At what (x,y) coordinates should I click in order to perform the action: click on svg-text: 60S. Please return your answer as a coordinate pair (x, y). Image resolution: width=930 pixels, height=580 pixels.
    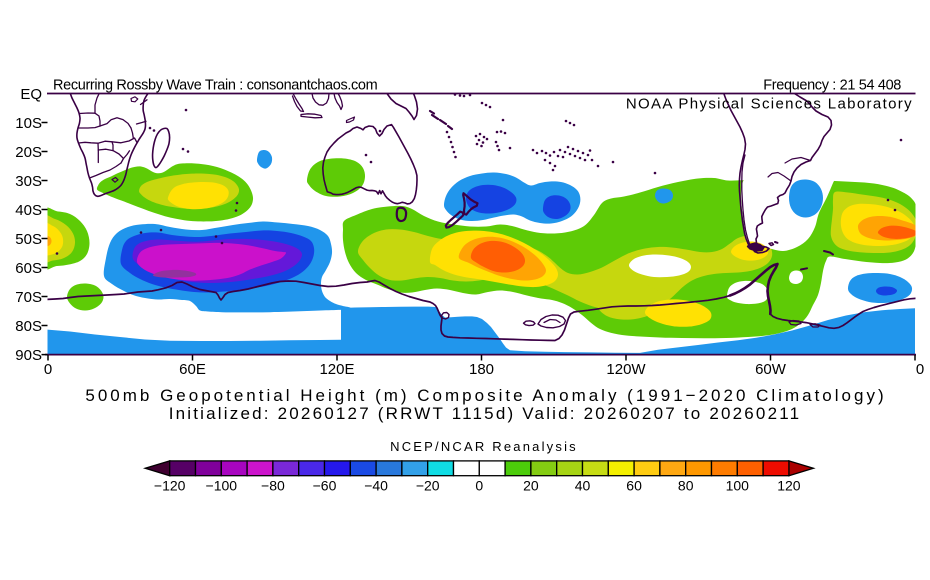
    Looking at the image, I should click on (28, 268).